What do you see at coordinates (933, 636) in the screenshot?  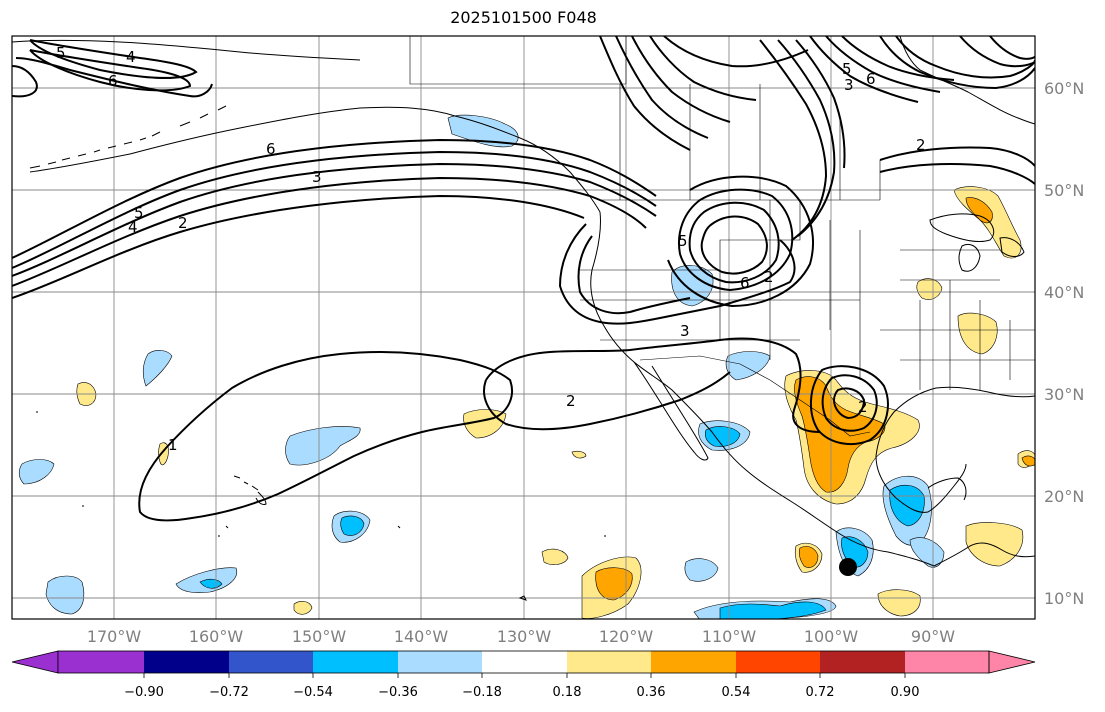 I see `lon-tick-label: 90°W` at bounding box center [933, 636].